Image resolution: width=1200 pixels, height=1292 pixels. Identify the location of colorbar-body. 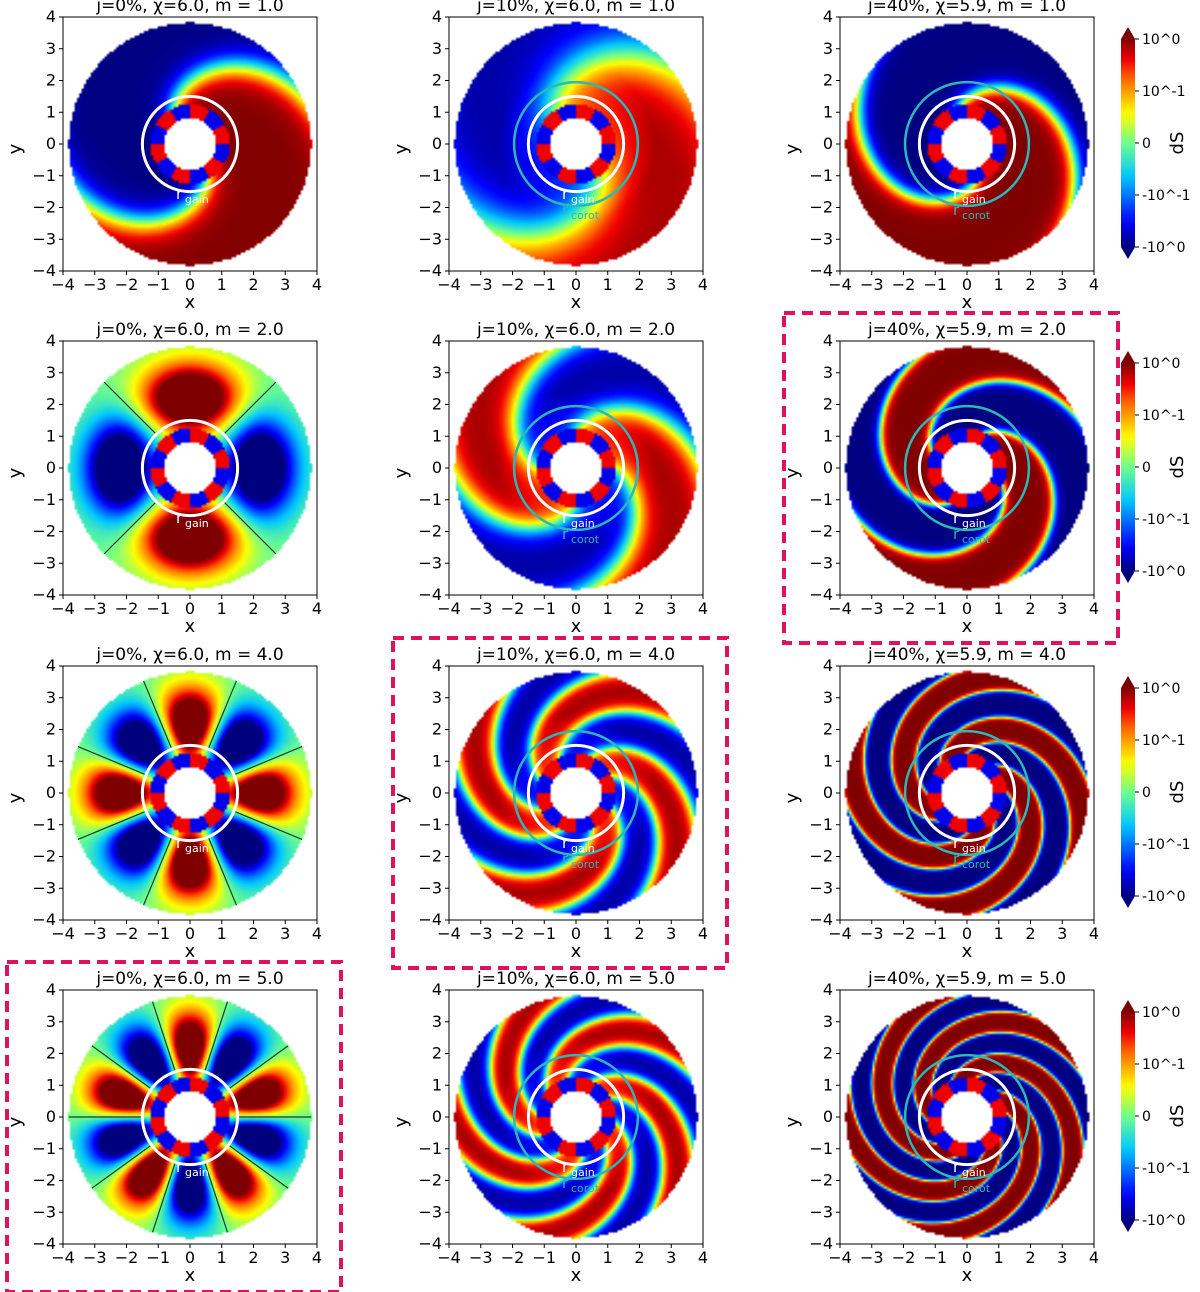
(1128, 792).